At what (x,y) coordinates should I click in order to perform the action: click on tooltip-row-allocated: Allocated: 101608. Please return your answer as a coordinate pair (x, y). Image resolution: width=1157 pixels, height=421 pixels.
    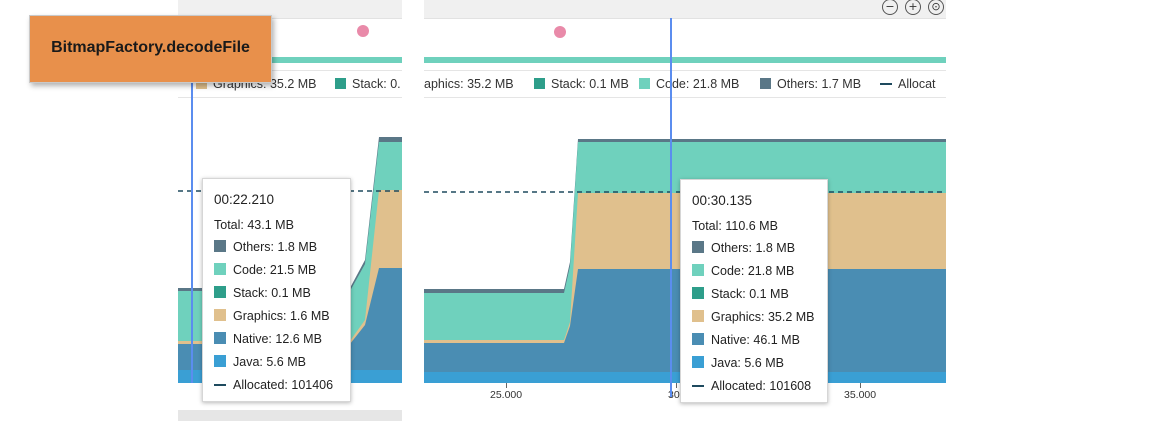
    Looking at the image, I should click on (751, 386).